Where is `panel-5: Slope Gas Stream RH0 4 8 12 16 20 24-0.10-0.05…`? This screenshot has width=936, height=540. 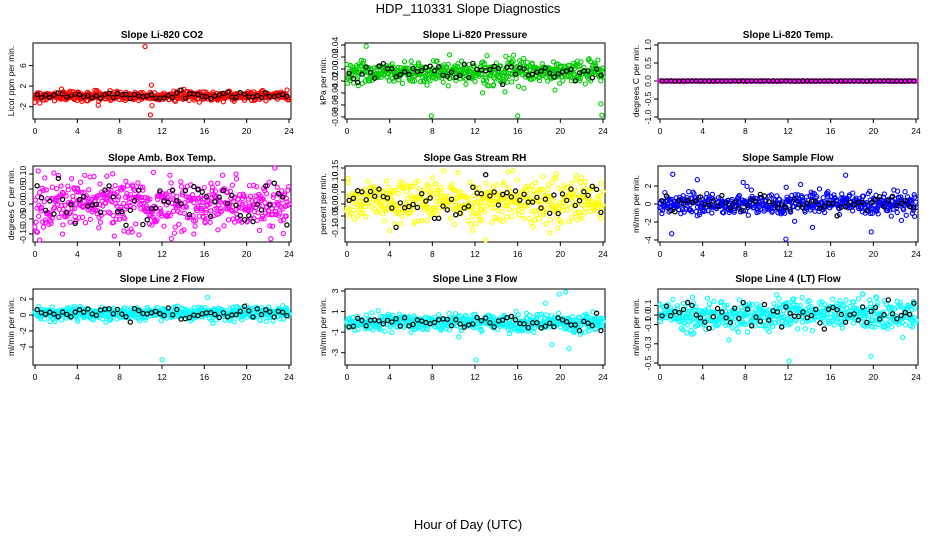
panel-5: Slope Gas Stream RH0 4 8 12 16 20 24-0.10-0.05… is located at coordinates (463, 206).